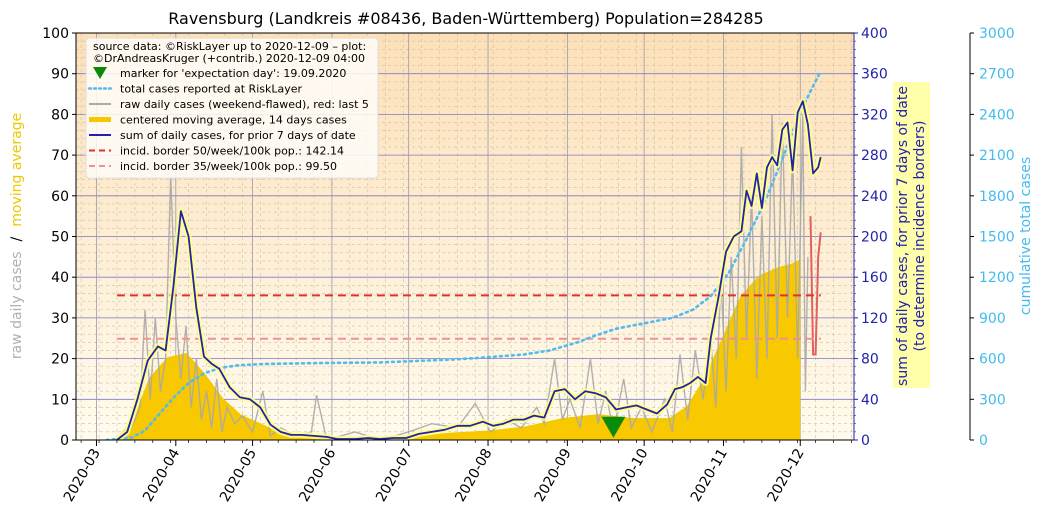  Describe the element at coordinates (815, 286) in the screenshot. I see `raw-daily-cases-last5-line` at that location.